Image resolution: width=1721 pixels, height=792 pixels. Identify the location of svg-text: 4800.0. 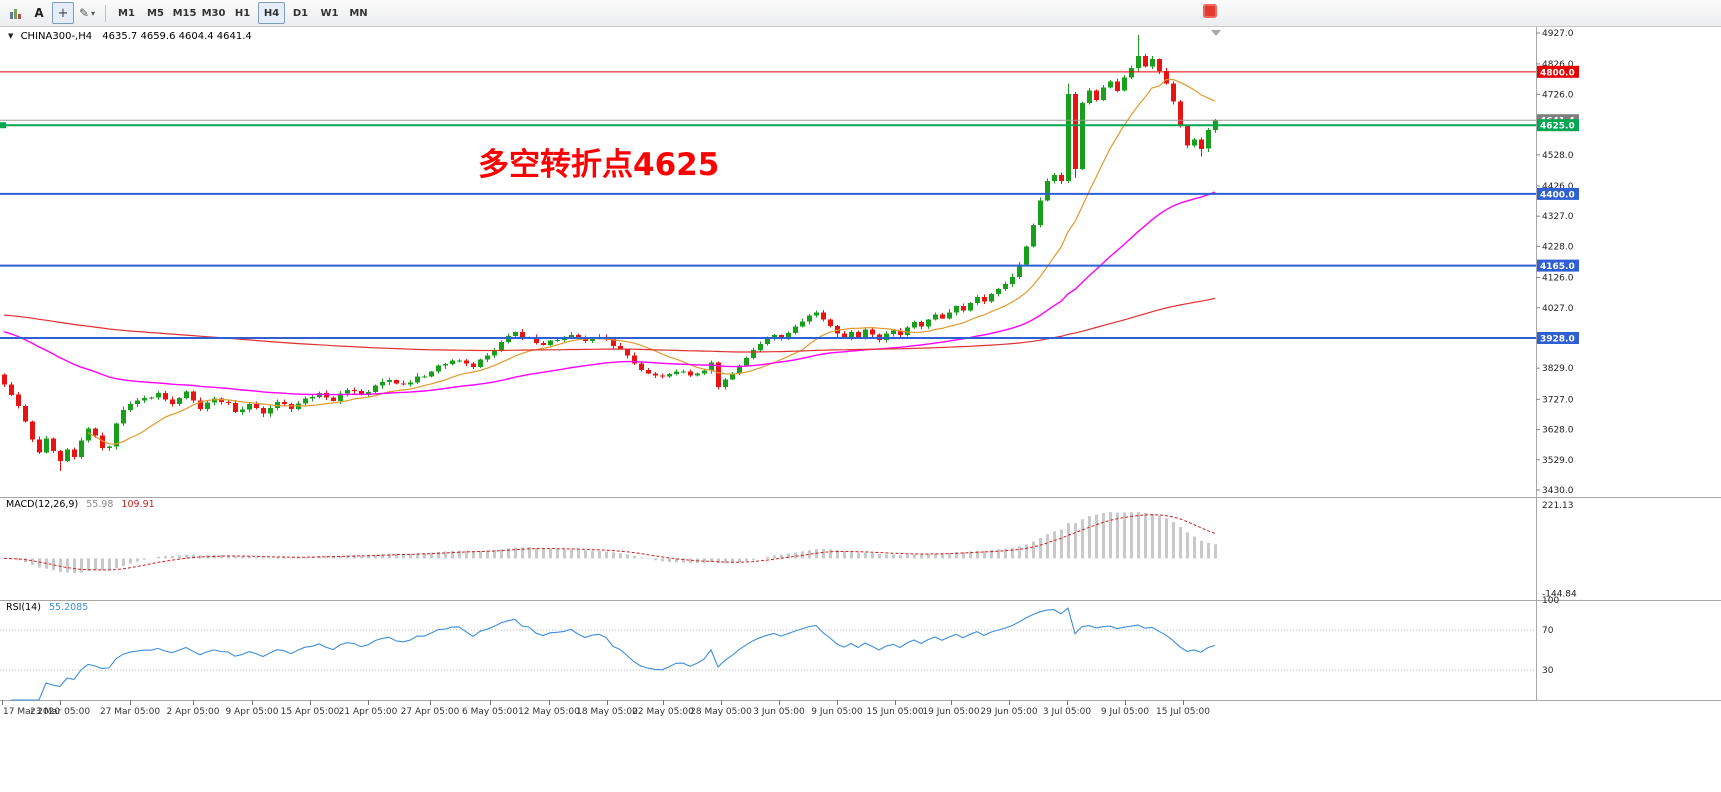
(1557, 73).